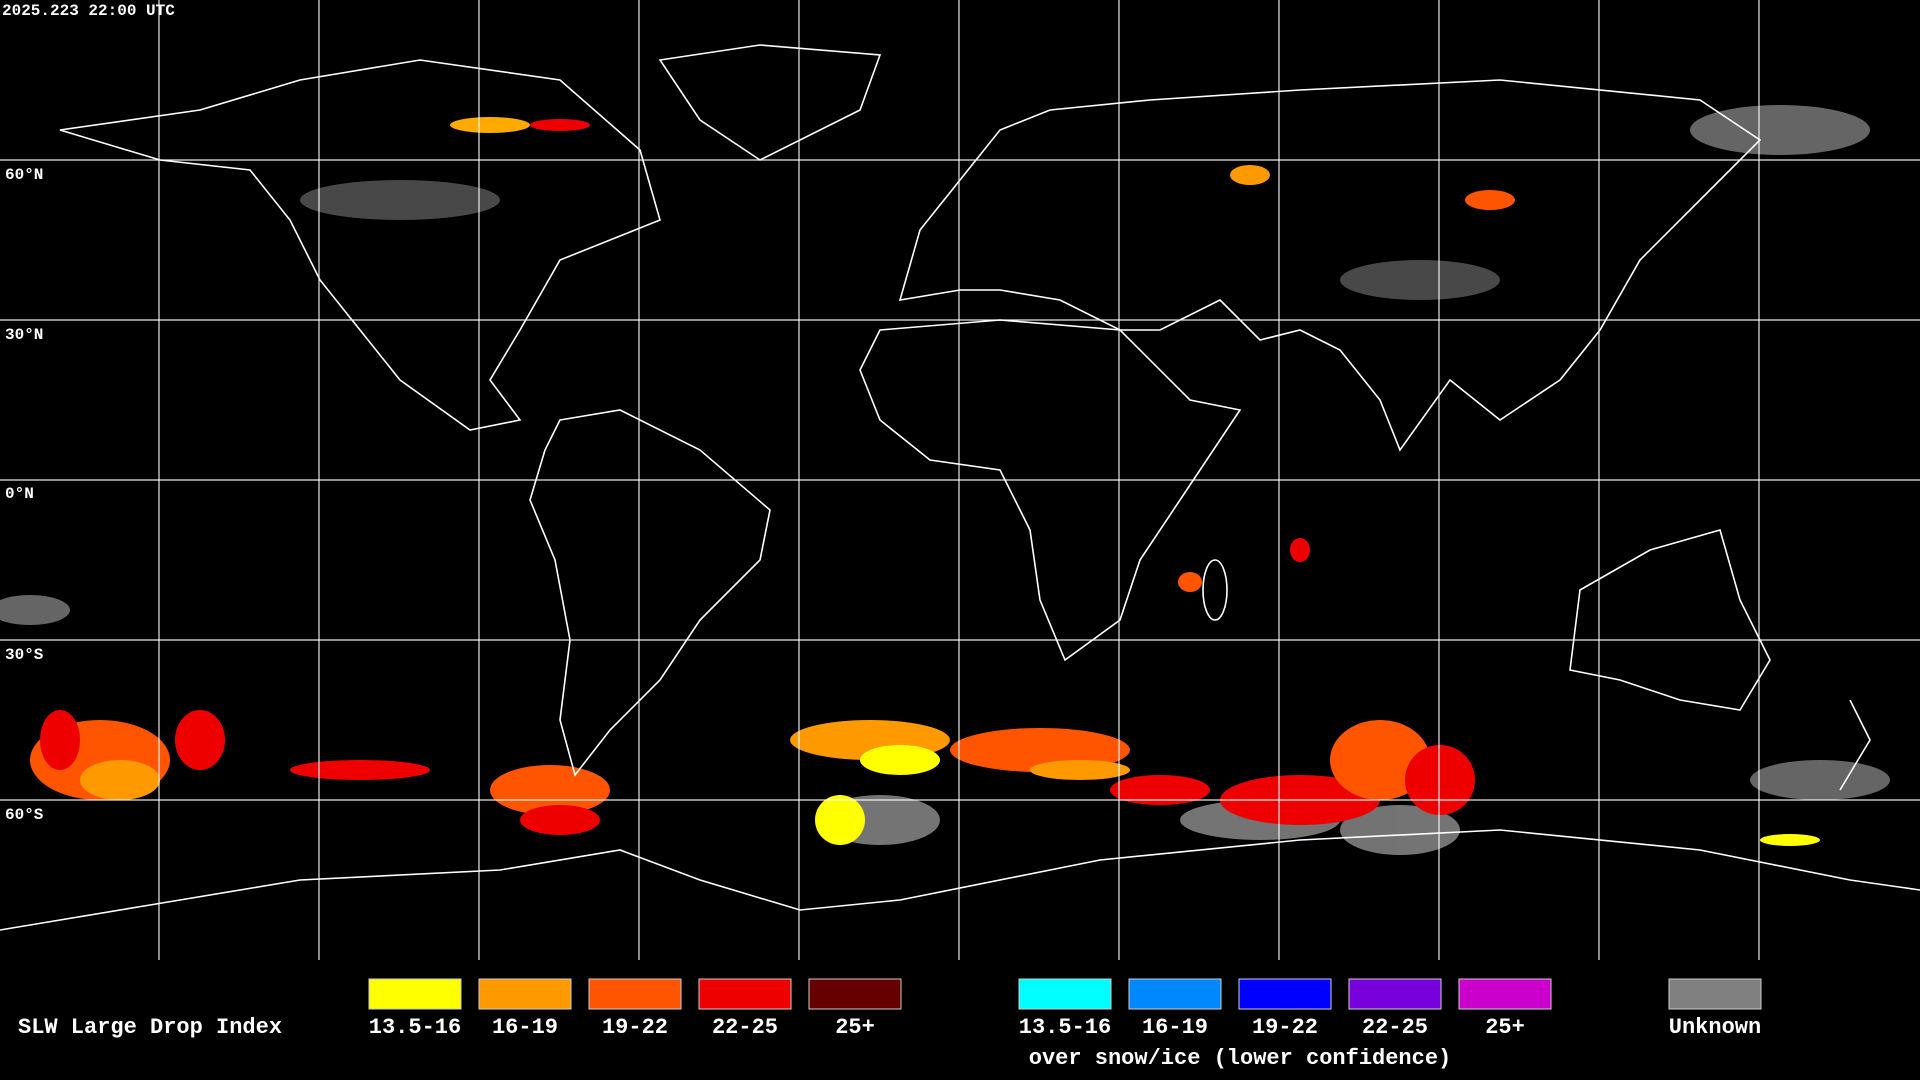 This screenshot has height=1080, width=1920. Describe the element at coordinates (88, 11) in the screenshot. I see `timestamp: 2025.223 22:00 UTC` at that location.